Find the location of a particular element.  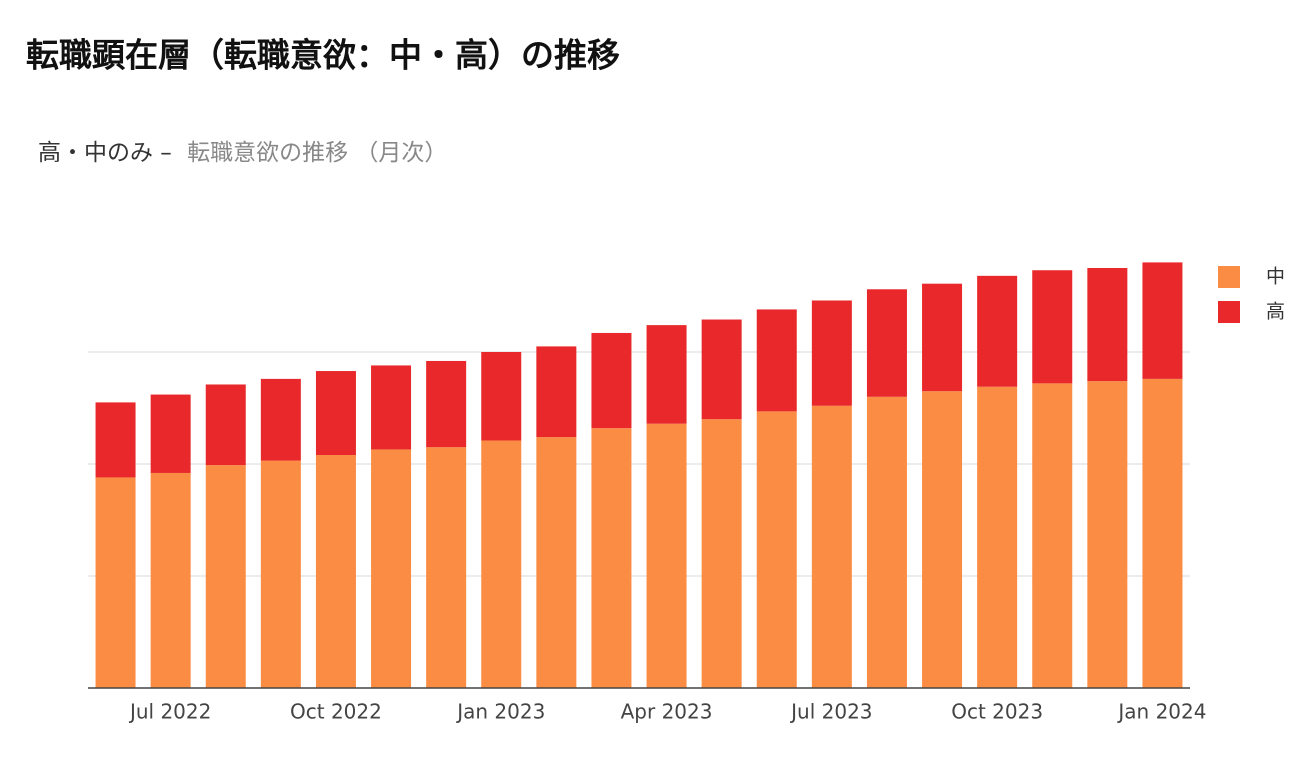

x-tick-label: Jul 2023 is located at coordinates (830, 712).